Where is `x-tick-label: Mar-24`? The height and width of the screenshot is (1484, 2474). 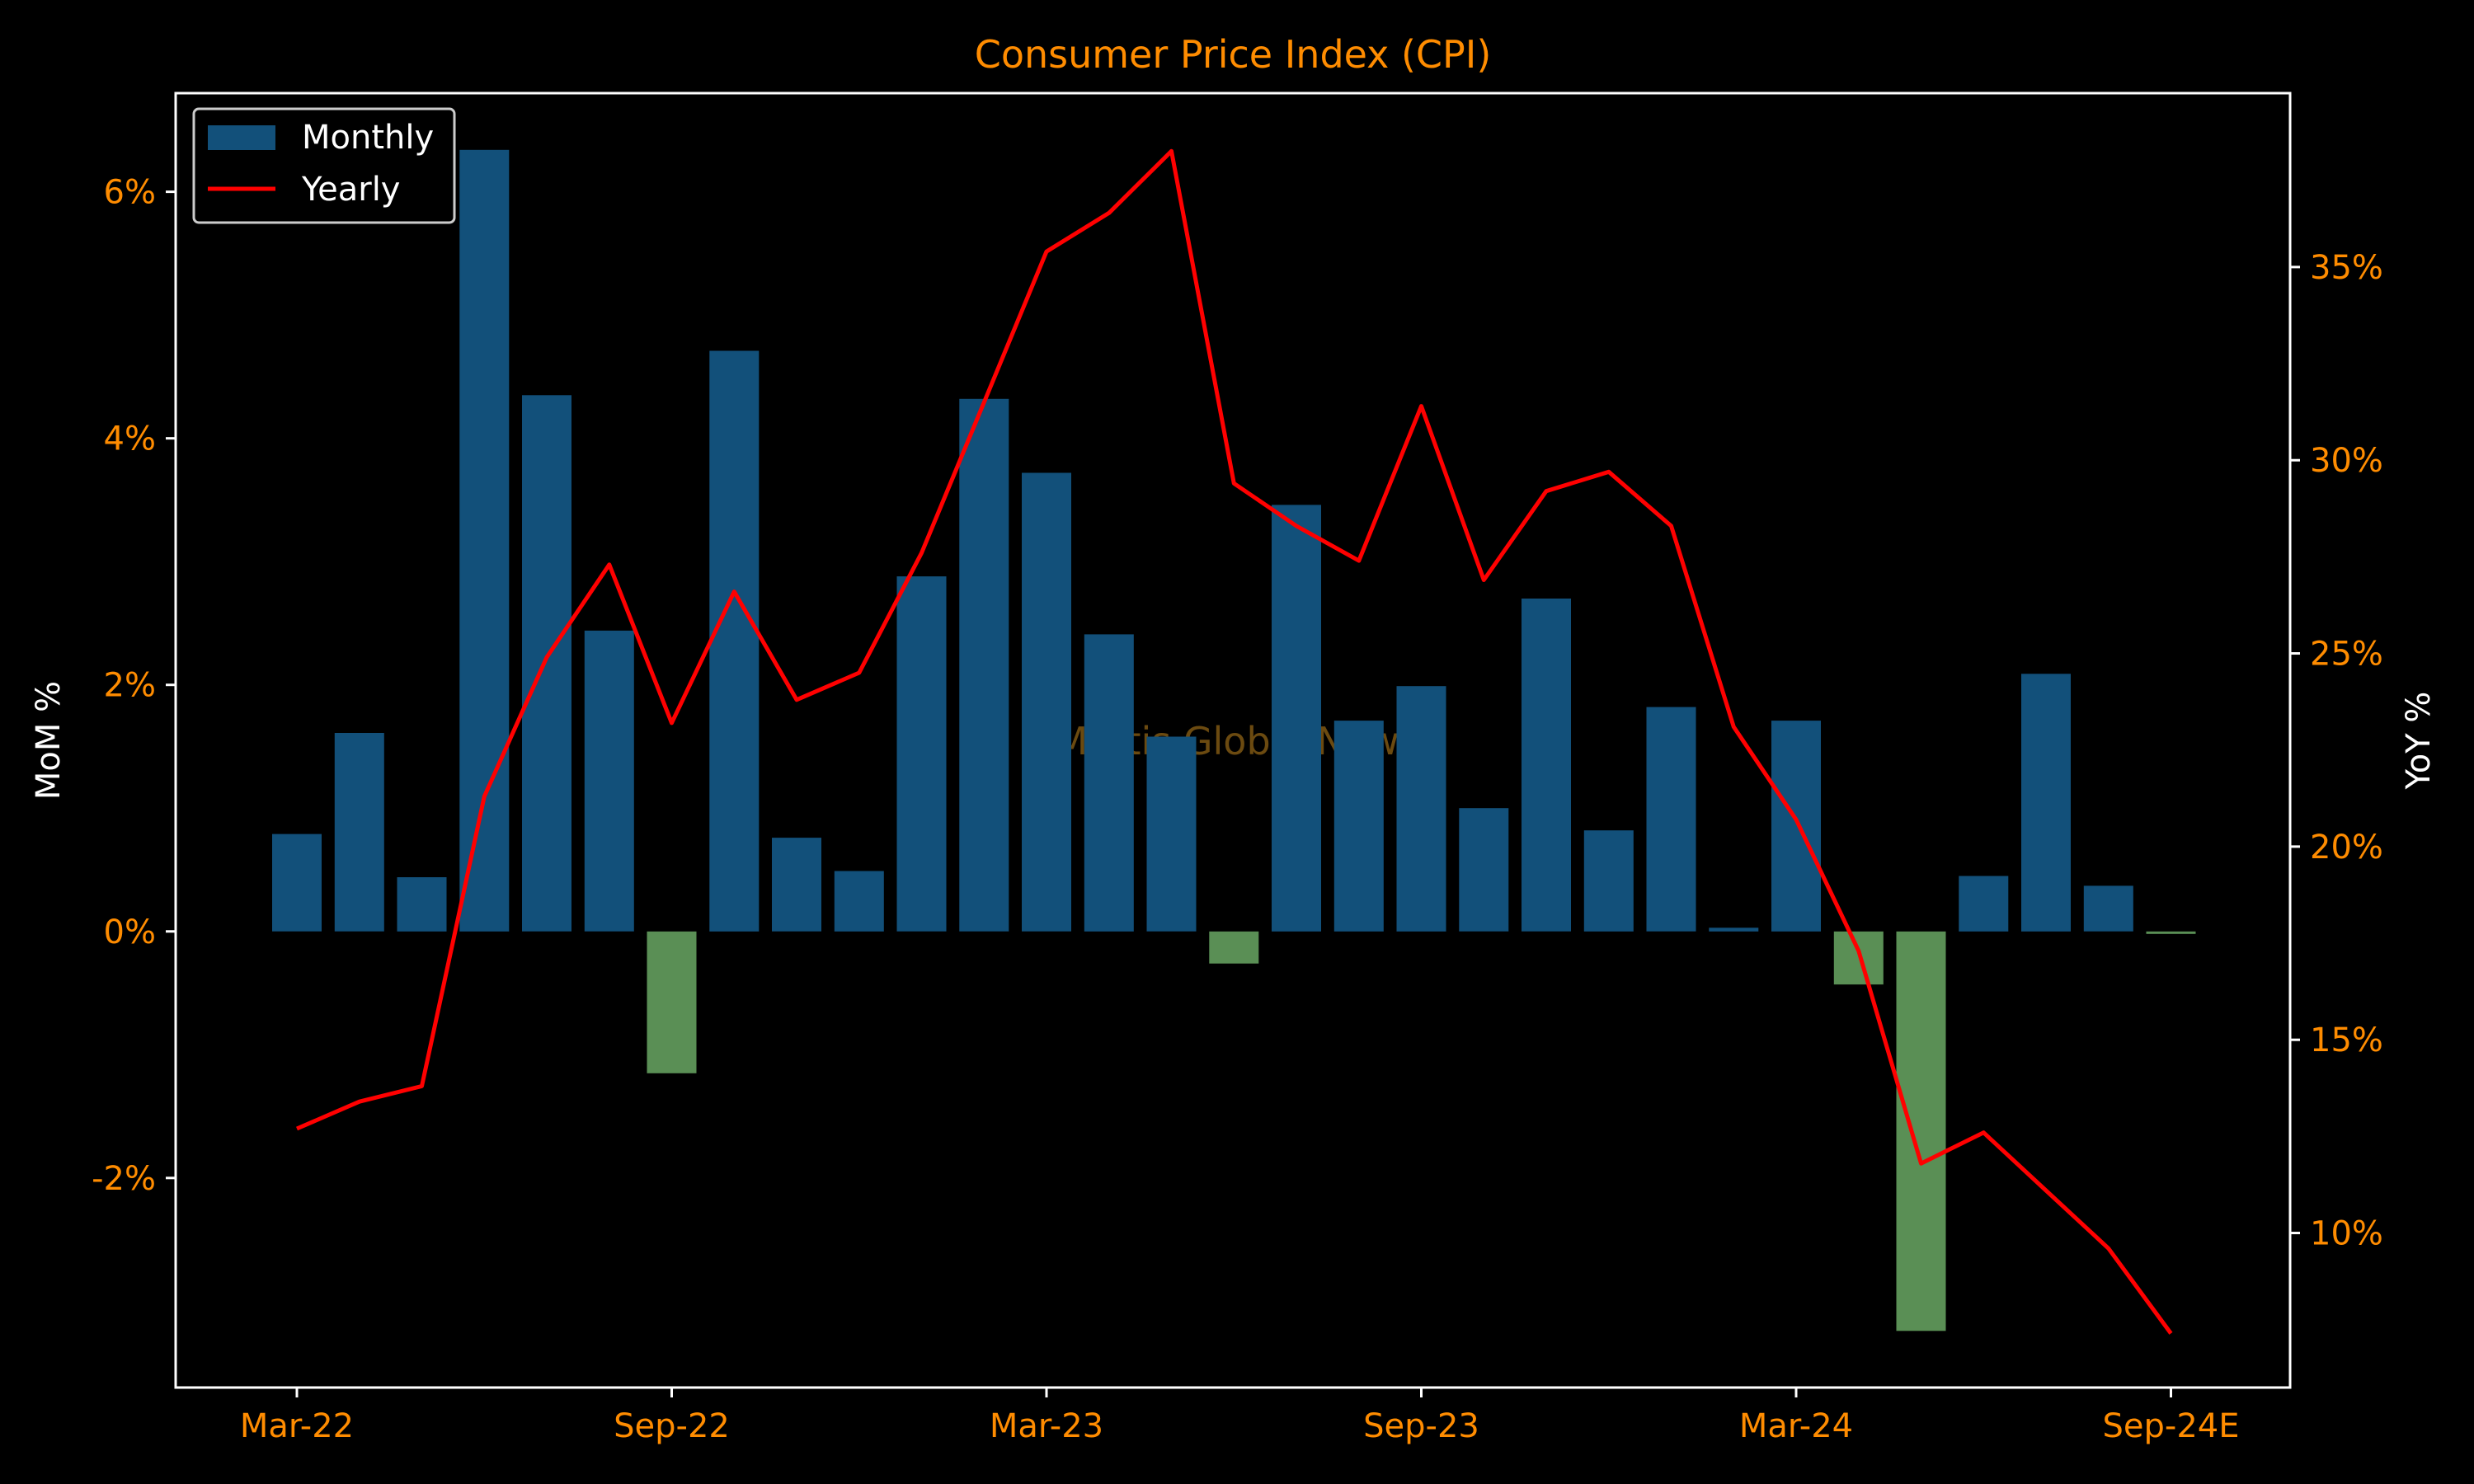 x-tick-label: Mar-24 is located at coordinates (1796, 1426).